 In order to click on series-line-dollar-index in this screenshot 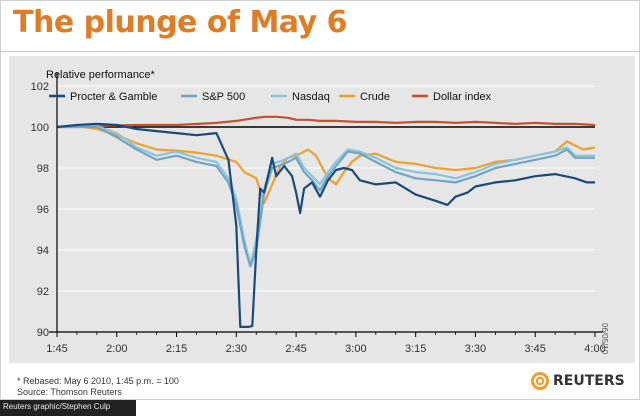, I will do `click(326, 122)`.